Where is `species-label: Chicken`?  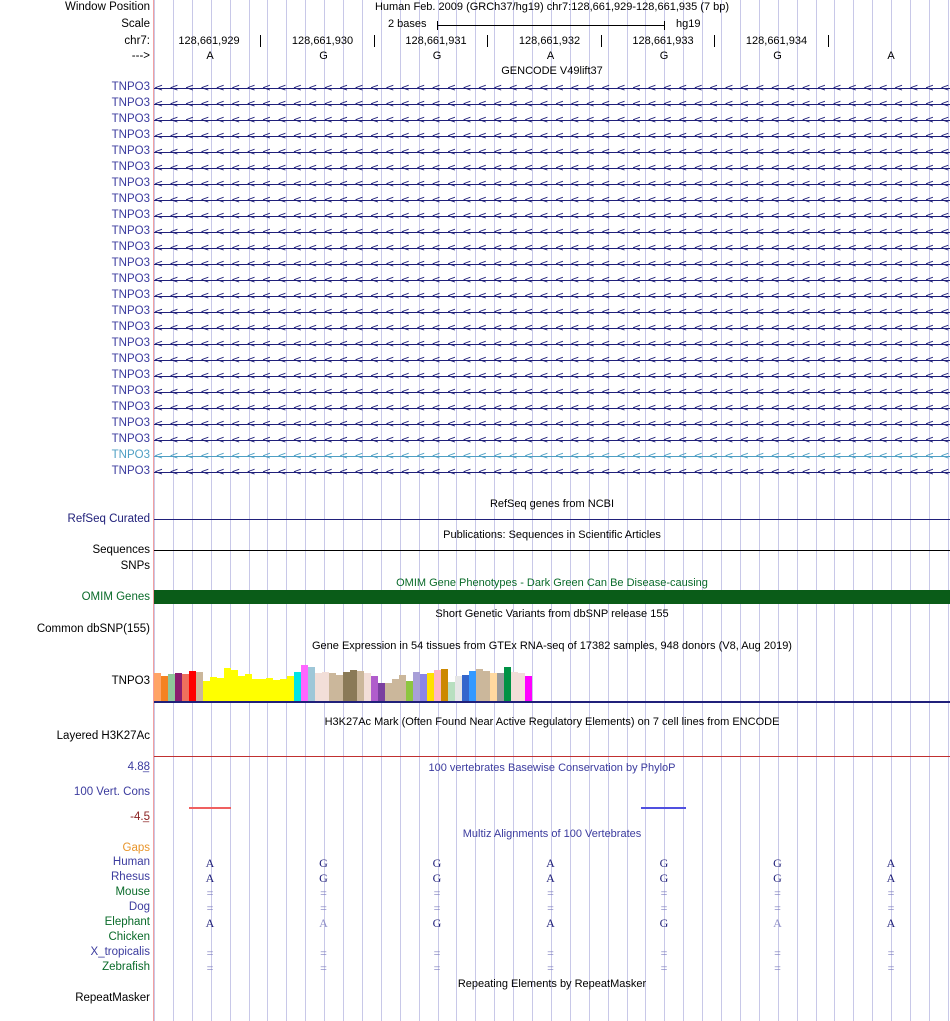 species-label: Chicken is located at coordinates (129, 937).